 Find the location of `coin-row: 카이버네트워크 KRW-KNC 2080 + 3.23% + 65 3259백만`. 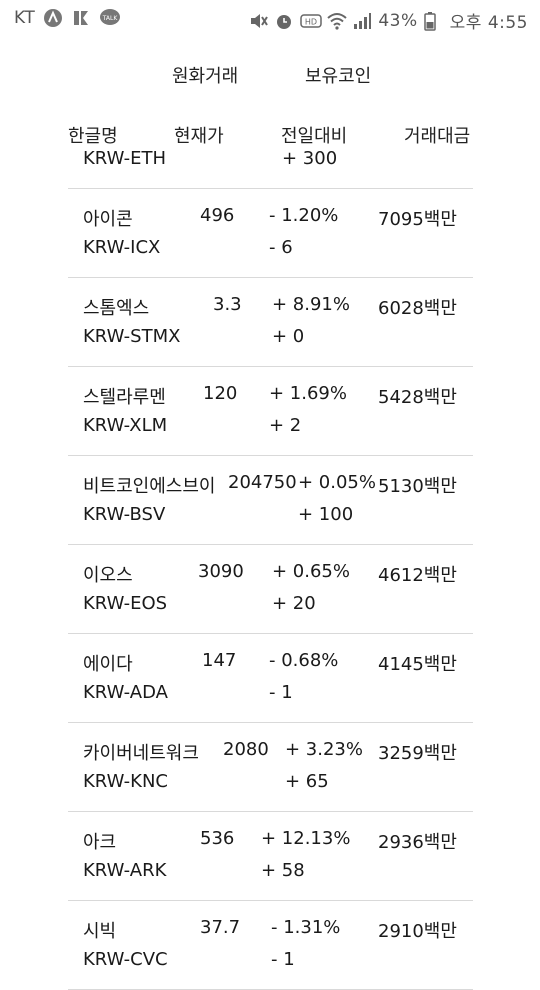

coin-row: 카이버네트워크 KRW-KNC 2080 + 3.23% + 65 3259백만 is located at coordinates (270, 767).